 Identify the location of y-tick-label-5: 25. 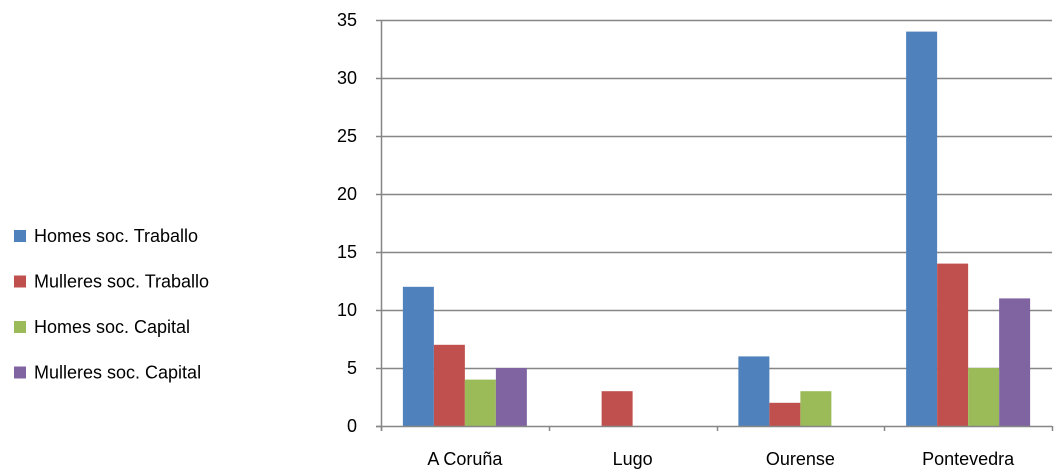
(347, 136).